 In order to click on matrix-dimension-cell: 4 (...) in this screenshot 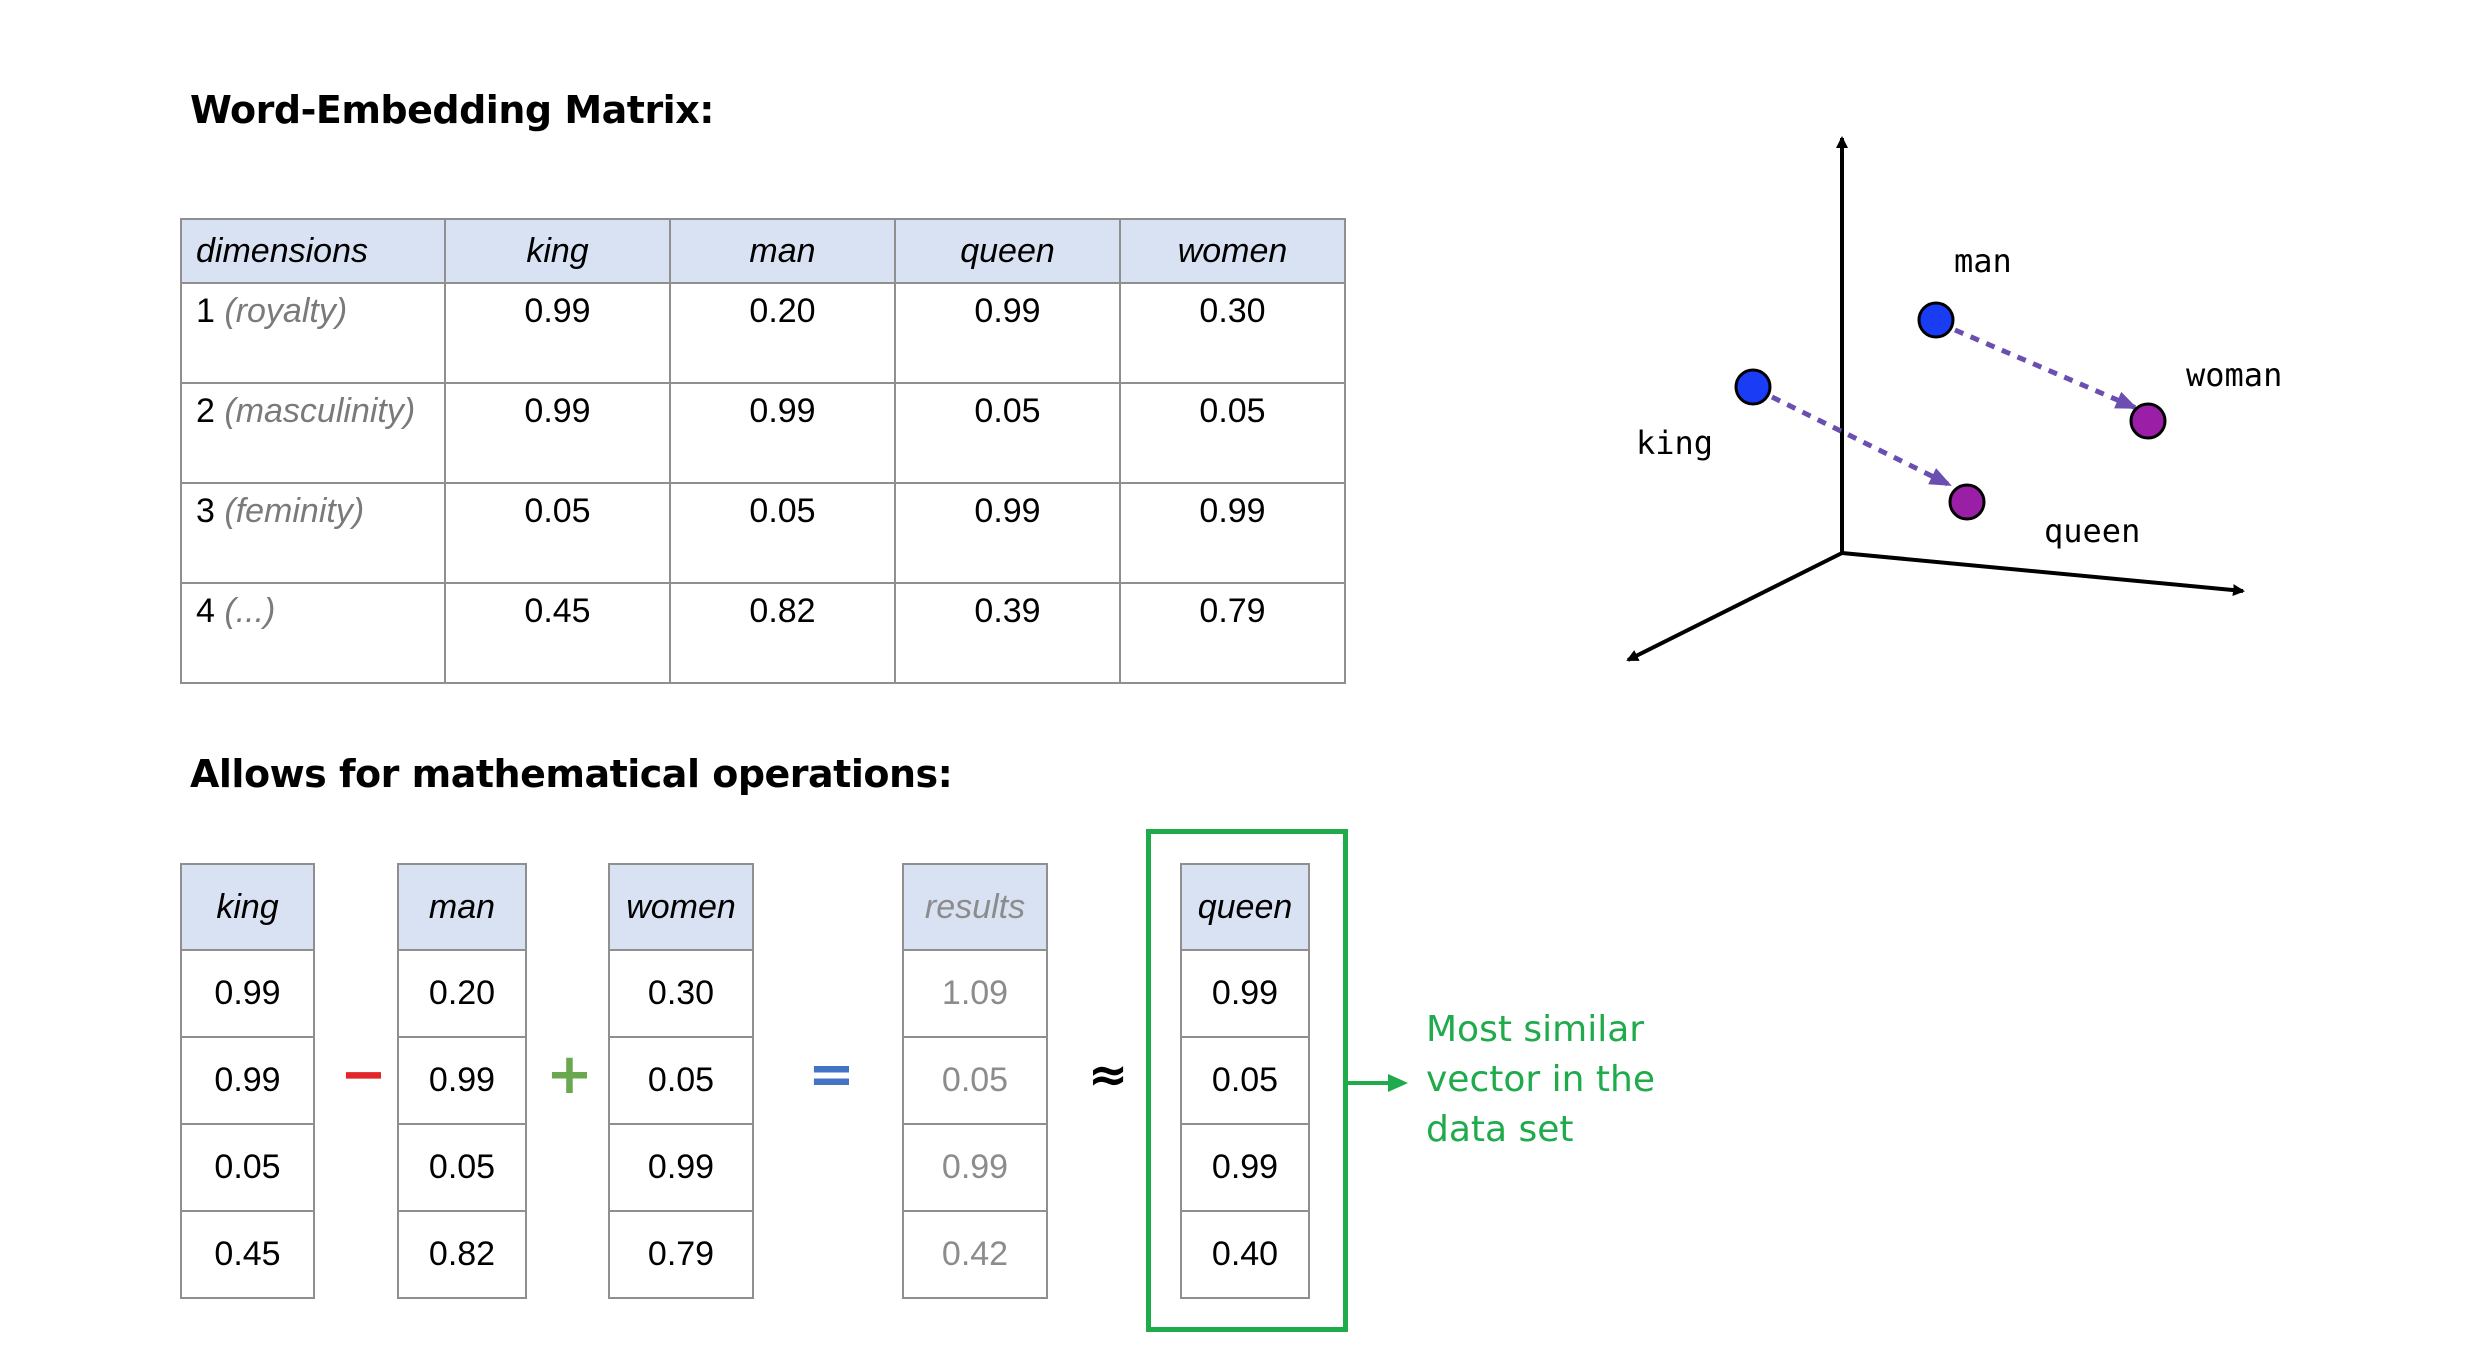, I will do `click(313, 633)`.